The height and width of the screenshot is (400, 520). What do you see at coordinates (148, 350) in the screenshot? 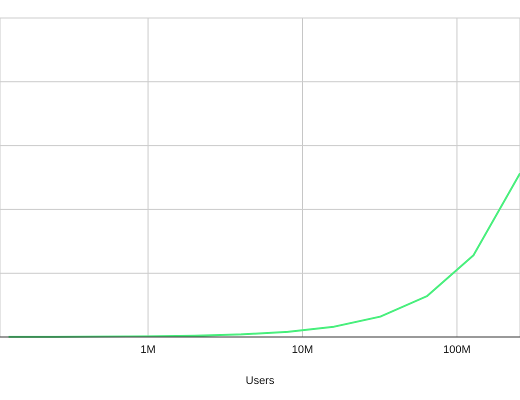
I see `x-tick-label: 1M` at bounding box center [148, 350].